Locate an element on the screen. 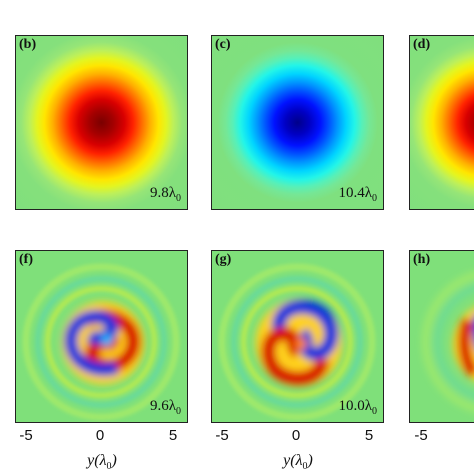  spiral-field-f is located at coordinates (101, 336).